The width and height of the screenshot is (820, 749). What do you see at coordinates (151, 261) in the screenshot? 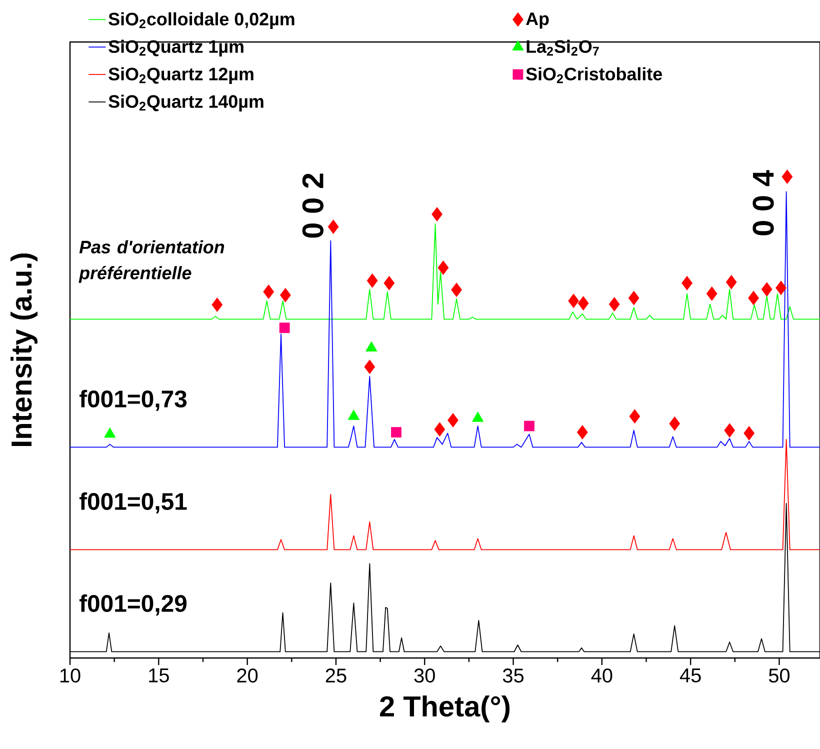
I see `annotation: Pas d'orientation préférentielle` at bounding box center [151, 261].